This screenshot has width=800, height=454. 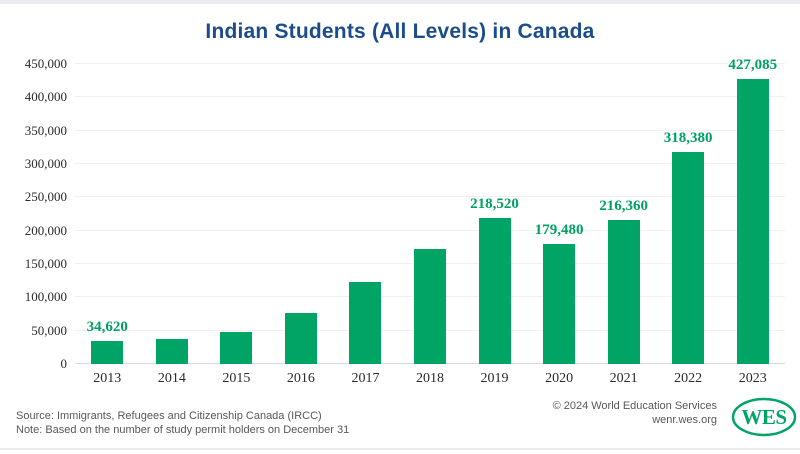 What do you see at coordinates (623, 292) in the screenshot?
I see `bar-2021` at bounding box center [623, 292].